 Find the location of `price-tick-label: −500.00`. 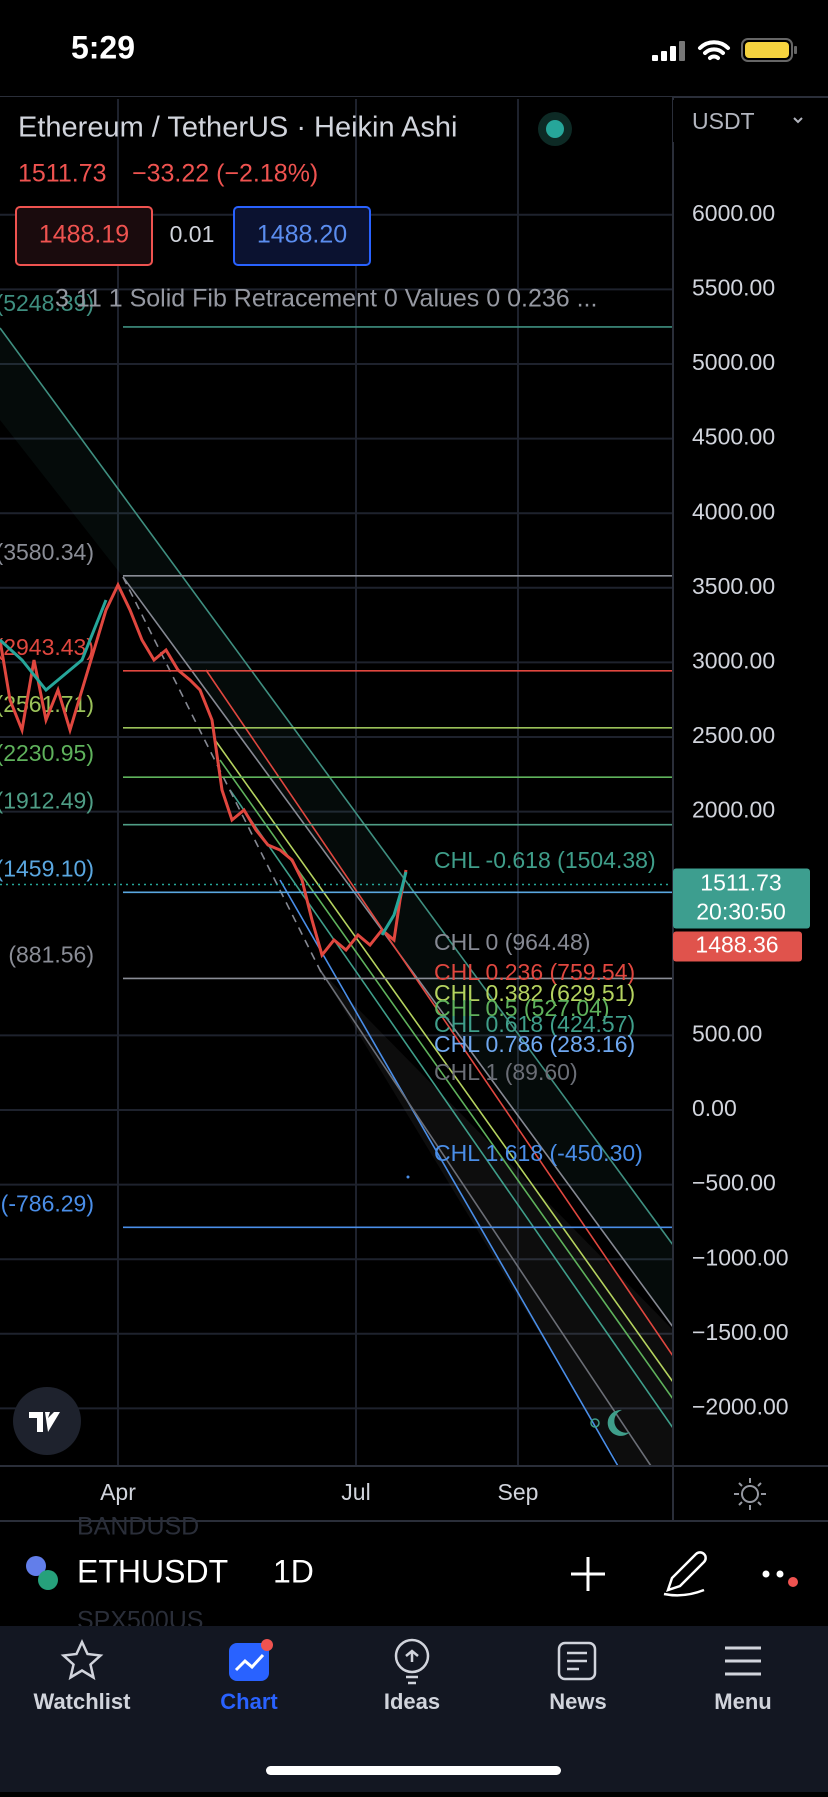

price-tick-label: −500.00 is located at coordinates (734, 1183).